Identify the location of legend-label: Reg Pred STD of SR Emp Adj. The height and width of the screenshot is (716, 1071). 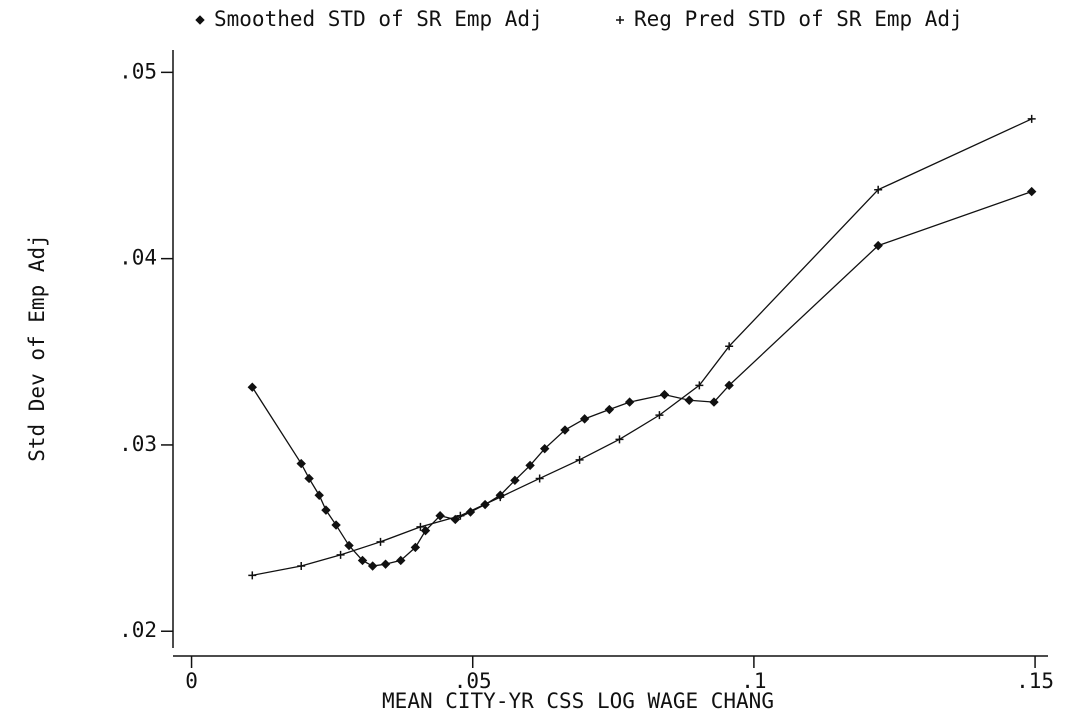
(798, 19).